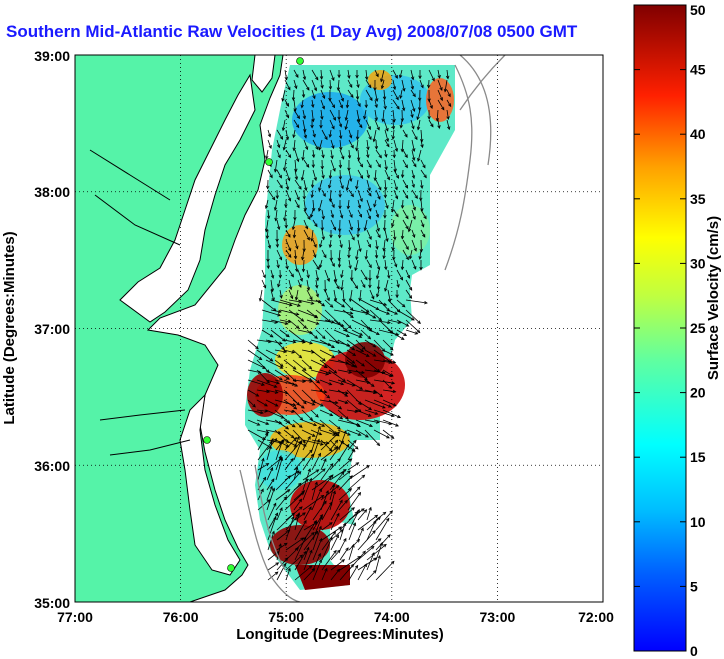 The height and width of the screenshot is (659, 724). Describe the element at coordinates (713, 298) in the screenshot. I see `colorbar-label: Surface Velocity (cm/s)` at that location.